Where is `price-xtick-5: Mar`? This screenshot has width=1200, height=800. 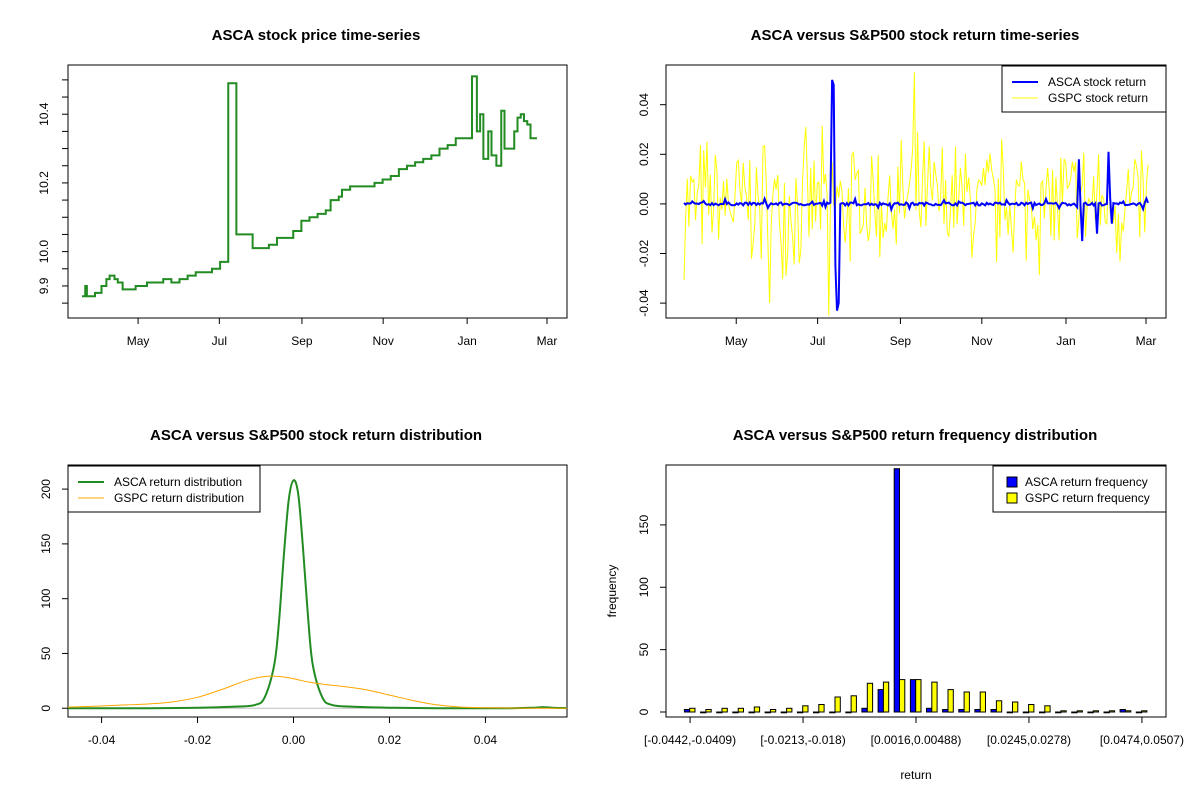
price-xtick-5: Mar is located at coordinates (547, 341).